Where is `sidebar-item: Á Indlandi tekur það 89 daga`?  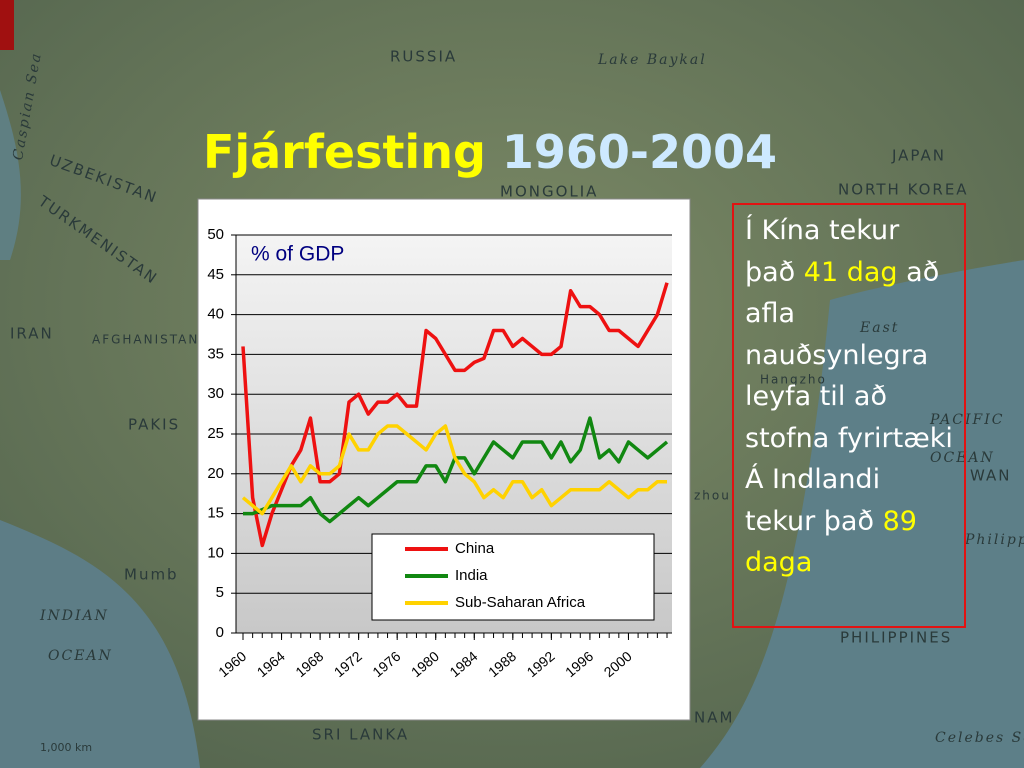
sidebar-item: Á Indlandi tekur það 89 daga is located at coordinates (851, 521).